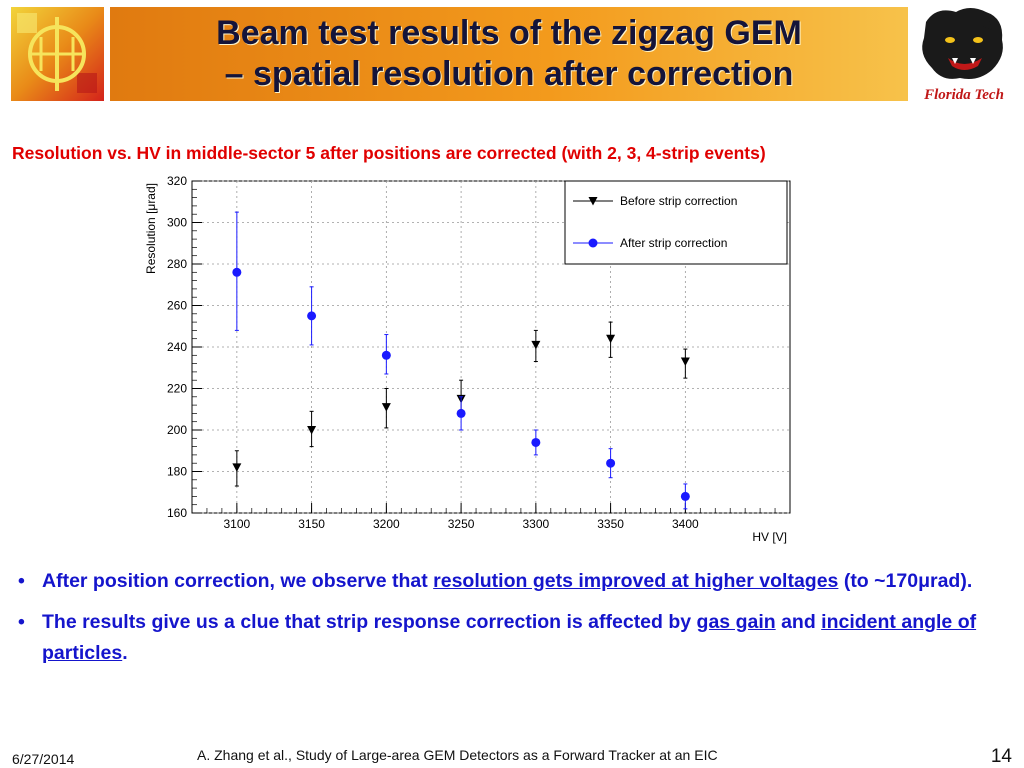  I want to click on bullet-2-text-b: and, so click(798, 622).